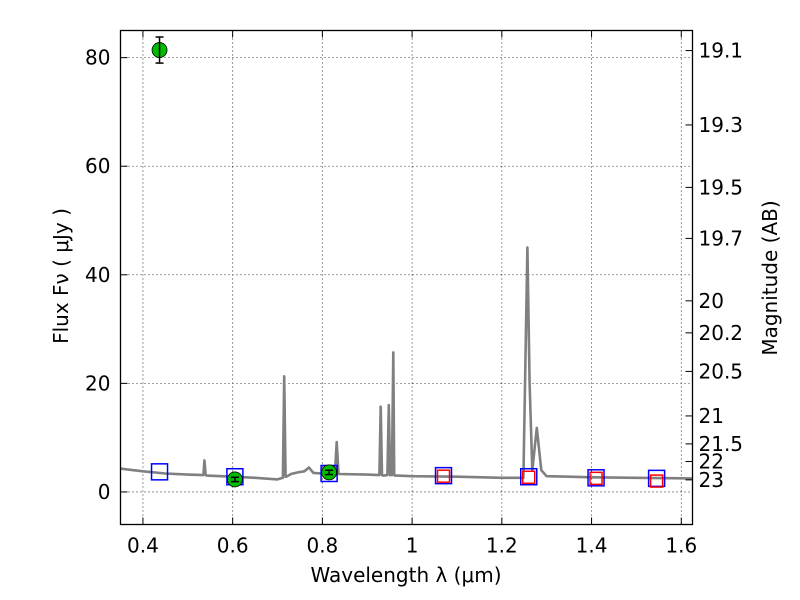 Image resolution: width=800 pixels, height=600 pixels. What do you see at coordinates (104, 492) in the screenshot?
I see `y-tick-label: 0` at bounding box center [104, 492].